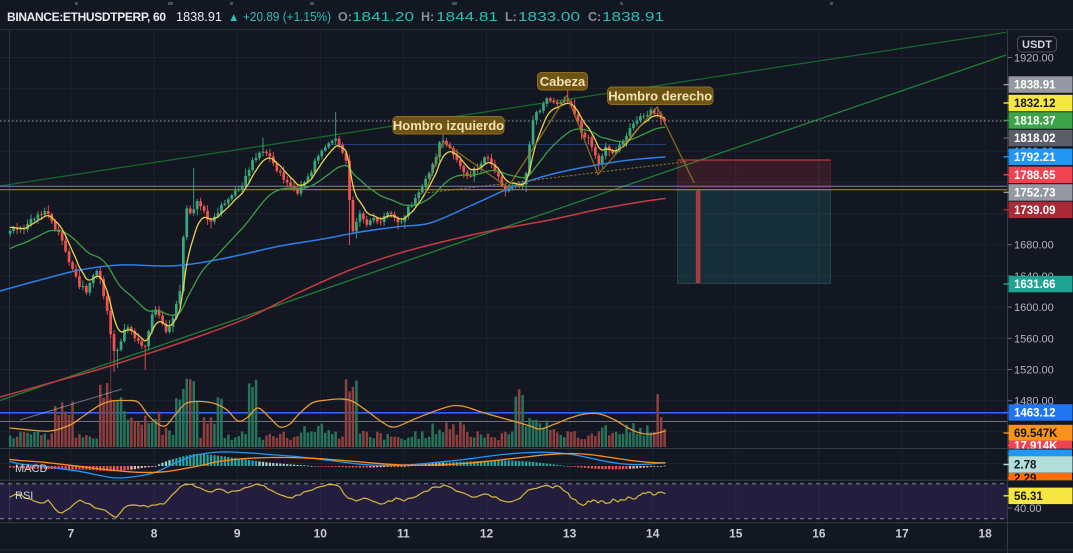 The width and height of the screenshot is (1073, 553). Describe the element at coordinates (1036, 447) in the screenshot. I see `svg-text: 17.914K` at that location.